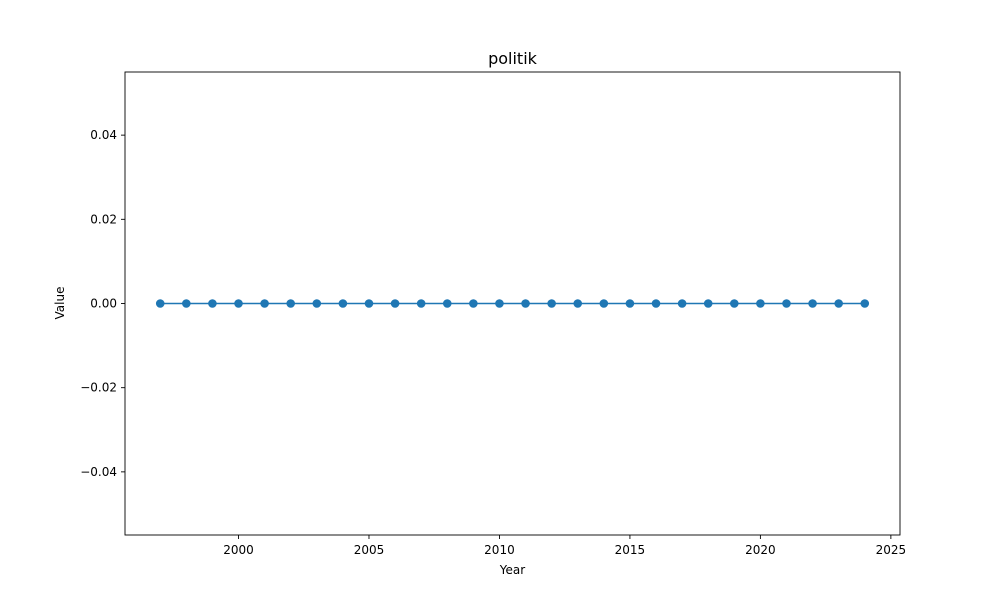 This screenshot has width=1000, height=600. I want to click on y-tick-label: −0.04, so click(98, 472).